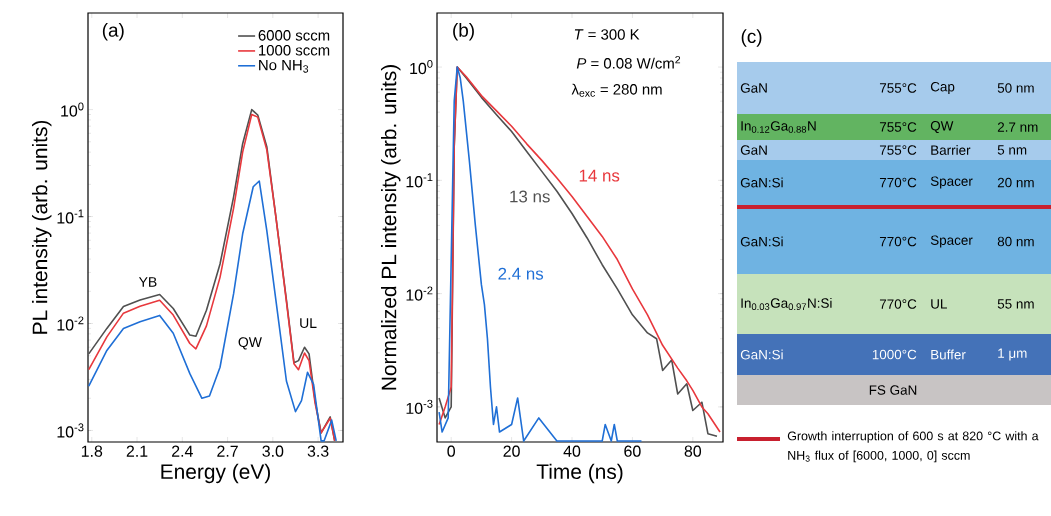  What do you see at coordinates (616, 90) in the screenshot?
I see `annotation: λ$_{exc}$ = 280 nm` at bounding box center [616, 90].